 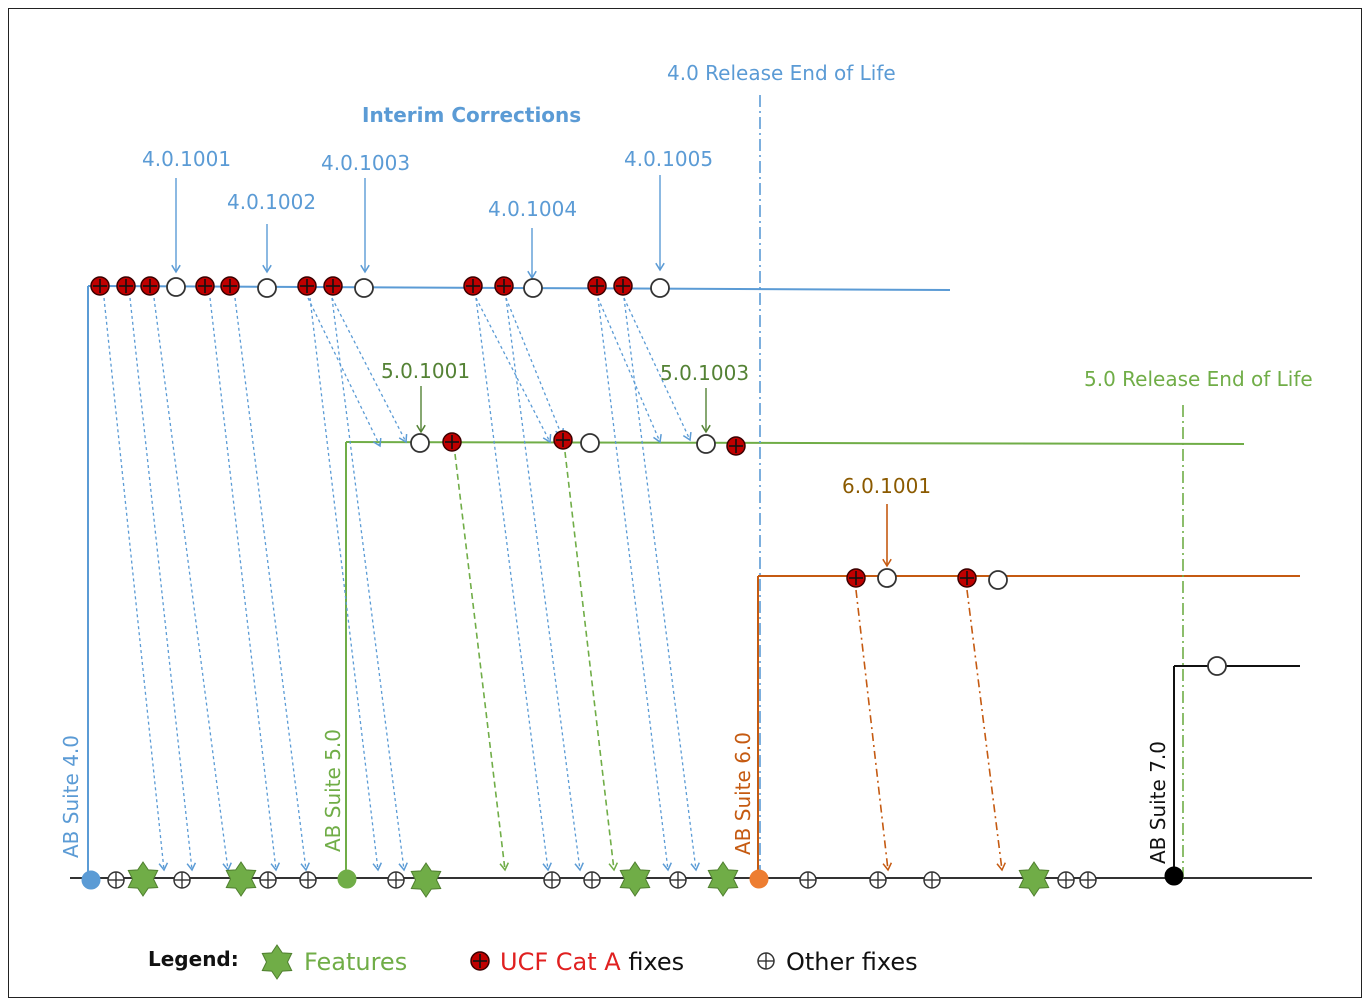 I want to click on interim-corrections-header: Interim Corrections, so click(x=471, y=115).